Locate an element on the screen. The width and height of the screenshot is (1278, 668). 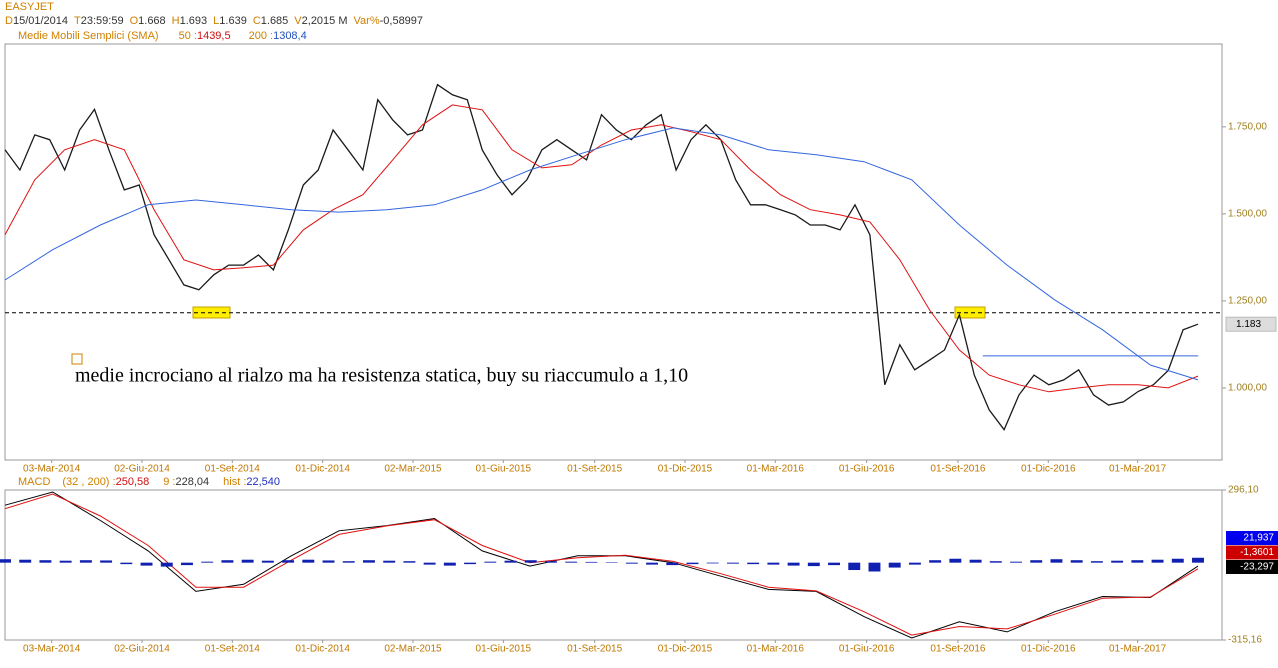
y-tick-label: 296,10 is located at coordinates (1243, 490).